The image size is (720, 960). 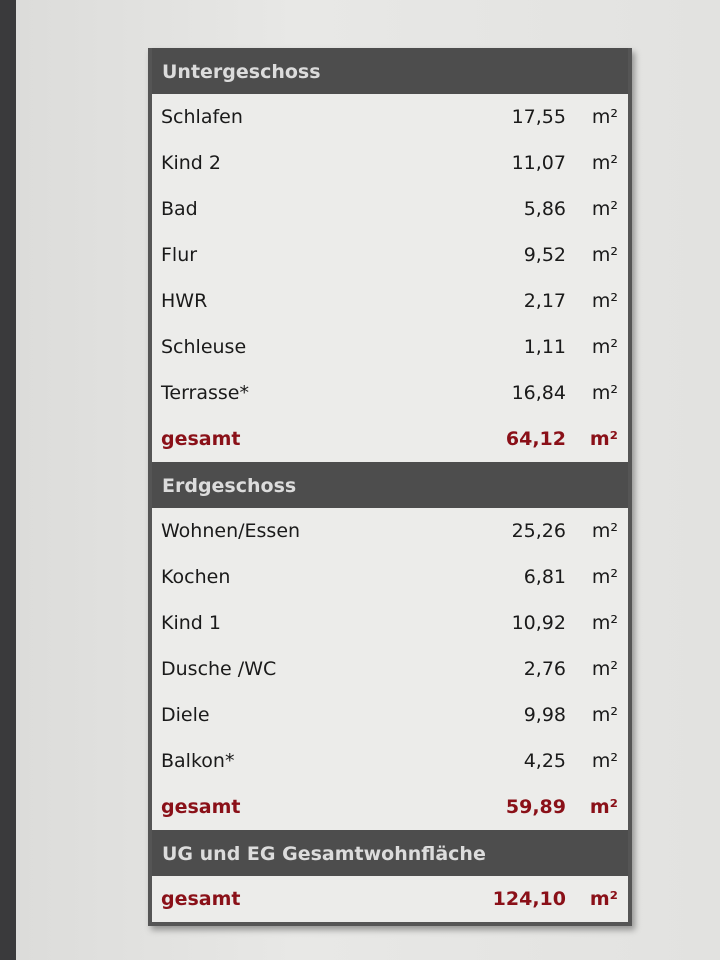 I want to click on section-header: Erdgeschoss, so click(x=390, y=485).